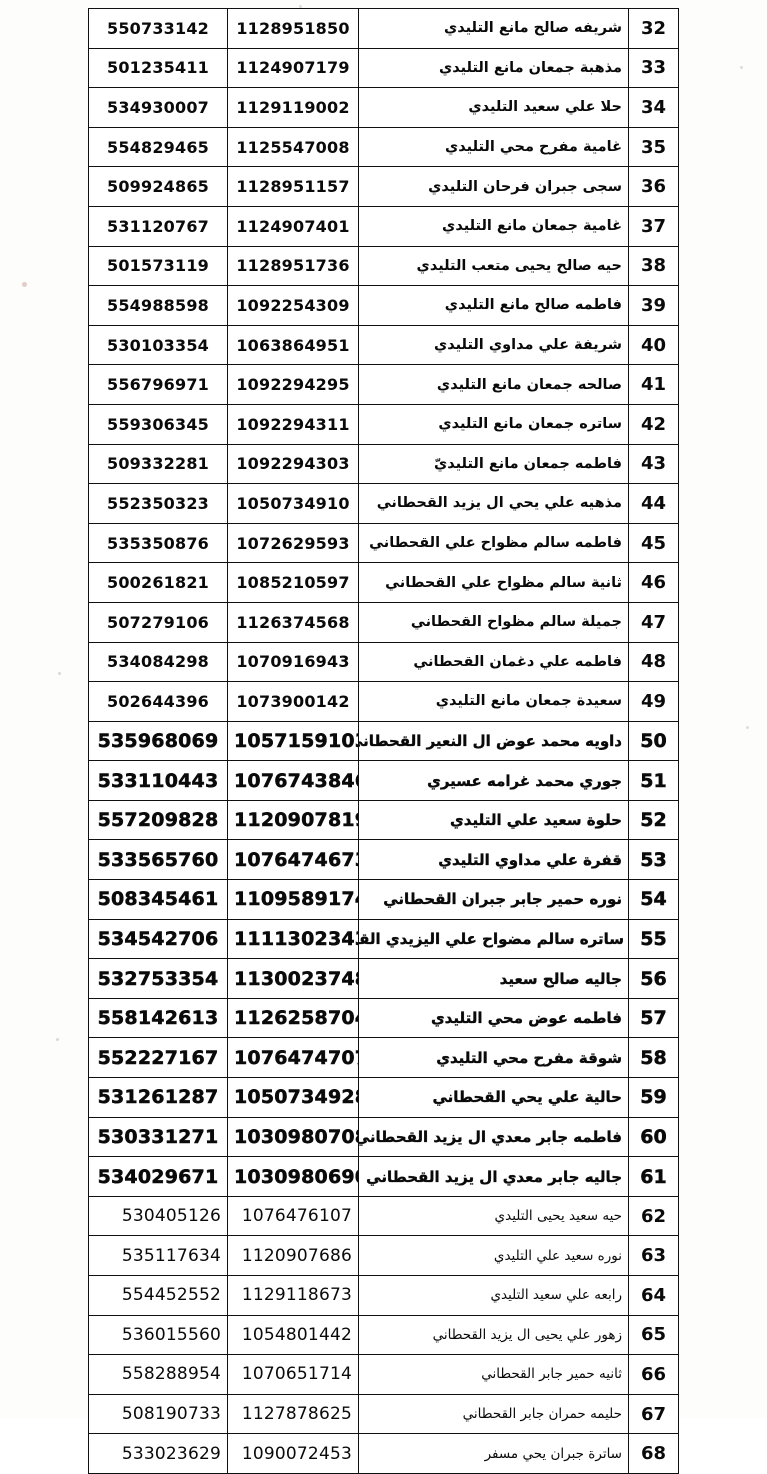 The width and height of the screenshot is (767, 1474). I want to click on cell-id-number: 1076474707, so click(293, 1058).